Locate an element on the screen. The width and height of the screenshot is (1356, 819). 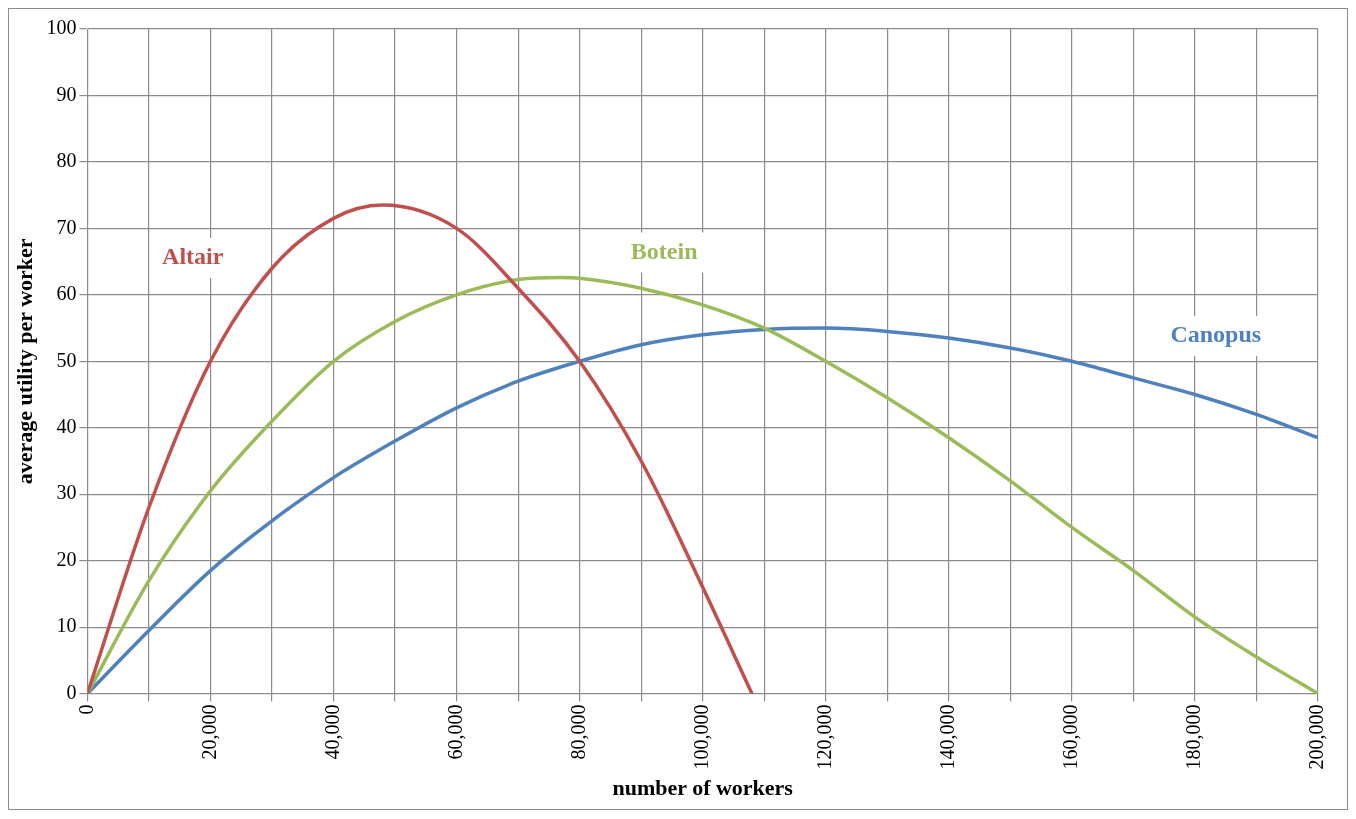
series-label: Canopus is located at coordinates (1216, 334).